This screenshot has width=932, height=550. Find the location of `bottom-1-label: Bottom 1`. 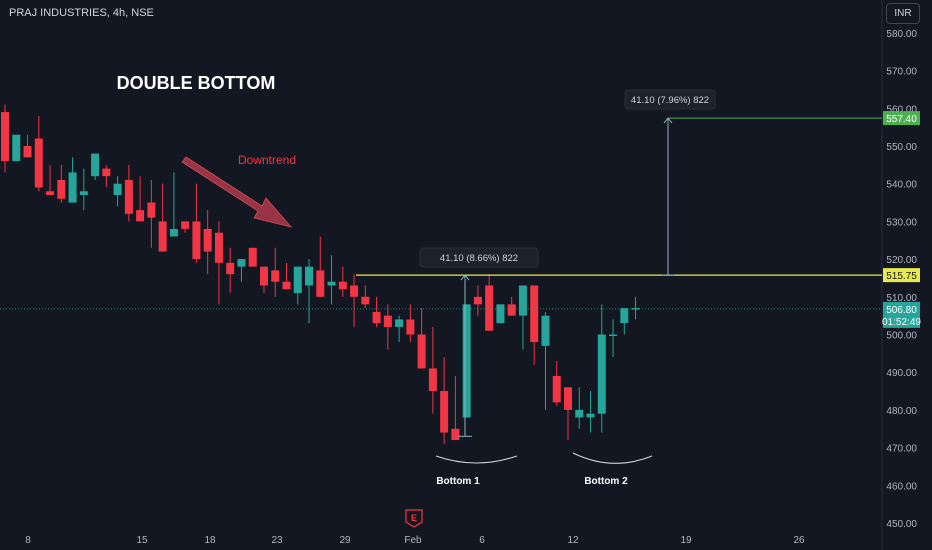

bottom-1-label: Bottom 1 is located at coordinates (458, 481).